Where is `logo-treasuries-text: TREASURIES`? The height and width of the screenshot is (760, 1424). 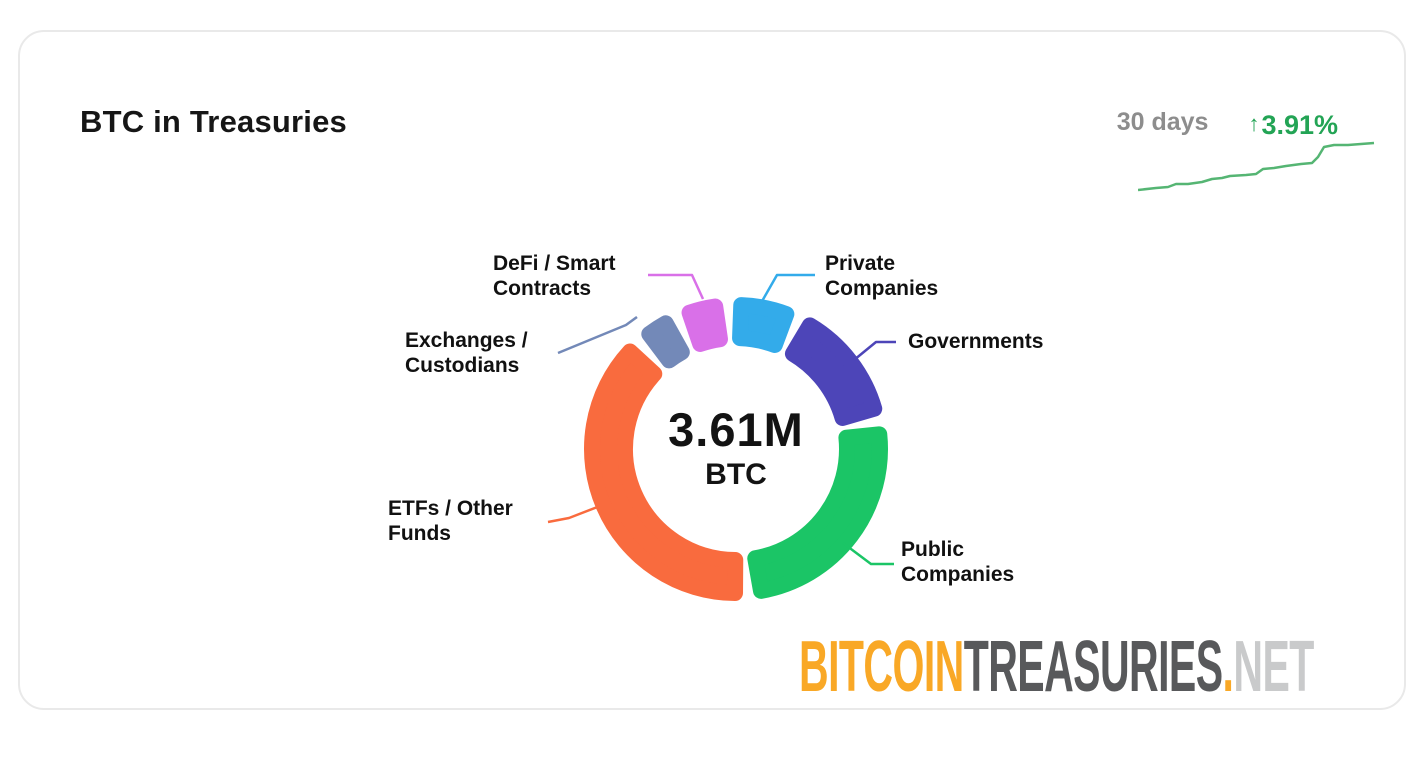
logo-treasuries-text: TREASURIES is located at coordinates (1093, 667).